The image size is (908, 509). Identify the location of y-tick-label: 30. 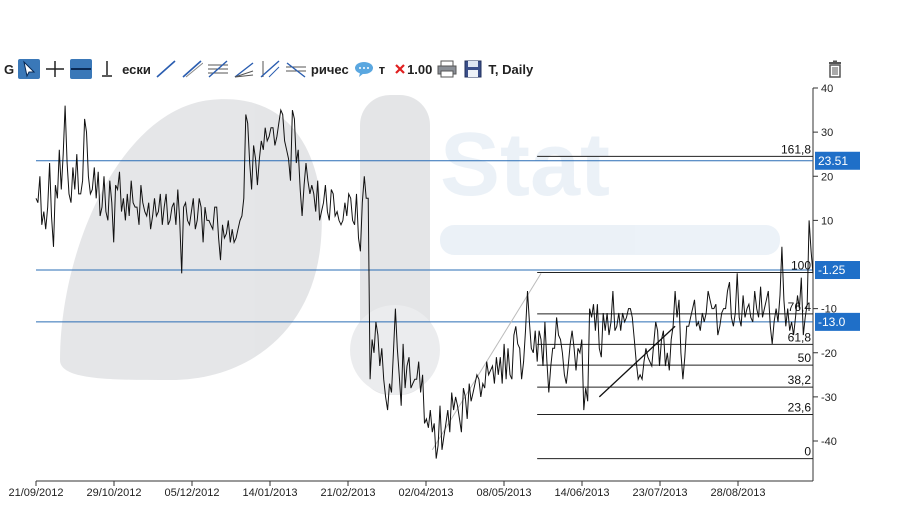
(827, 133).